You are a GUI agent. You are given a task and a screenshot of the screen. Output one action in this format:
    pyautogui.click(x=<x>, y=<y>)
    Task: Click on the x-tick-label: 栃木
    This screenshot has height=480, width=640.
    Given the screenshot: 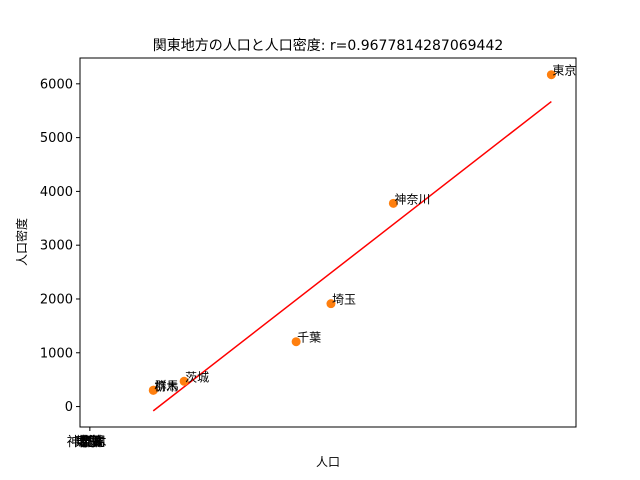 What is the action you would take?
    pyautogui.click(x=93, y=442)
    